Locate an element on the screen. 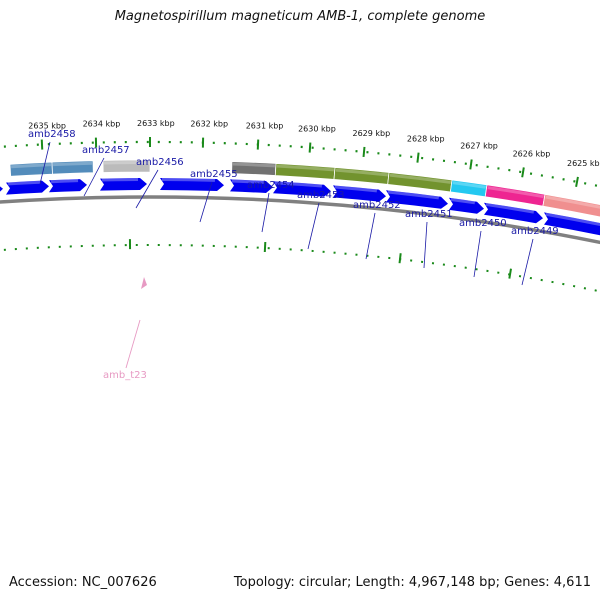  trna-leader-line is located at coordinates (133, 344).